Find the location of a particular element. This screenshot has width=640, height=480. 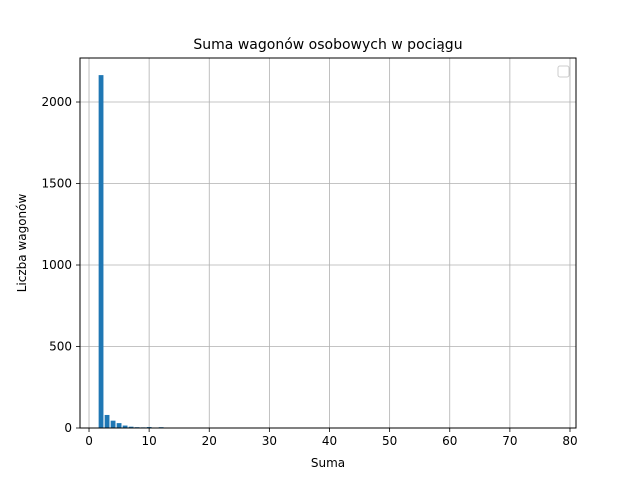

y-ticks: 0 500 1000 1500 2000 is located at coordinates (60, 265).